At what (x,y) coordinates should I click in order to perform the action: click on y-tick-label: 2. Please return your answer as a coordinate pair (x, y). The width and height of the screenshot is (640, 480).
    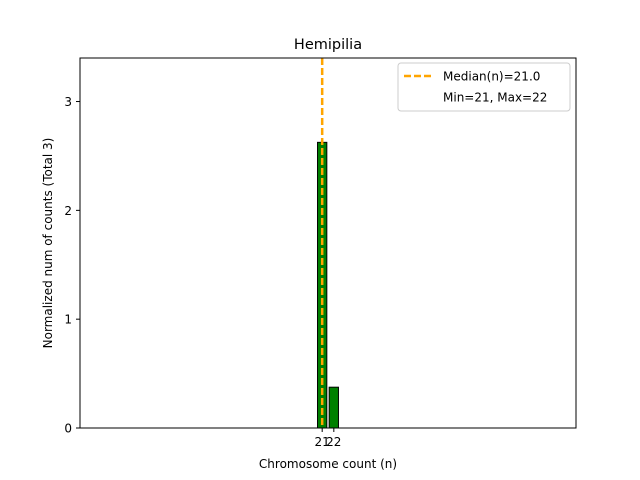
    Looking at the image, I should click on (68, 211).